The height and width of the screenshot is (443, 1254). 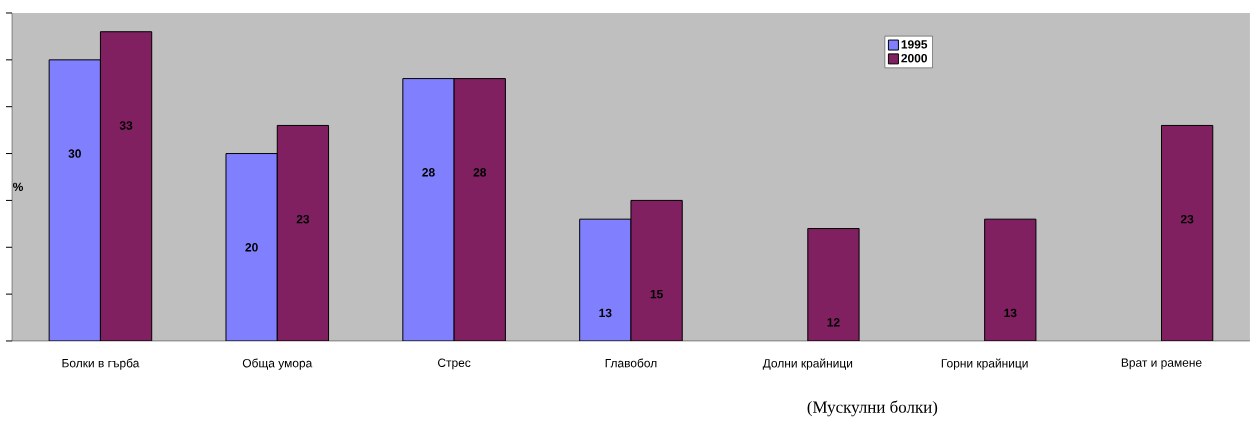 I want to click on data-label: 12, so click(x=833, y=322).